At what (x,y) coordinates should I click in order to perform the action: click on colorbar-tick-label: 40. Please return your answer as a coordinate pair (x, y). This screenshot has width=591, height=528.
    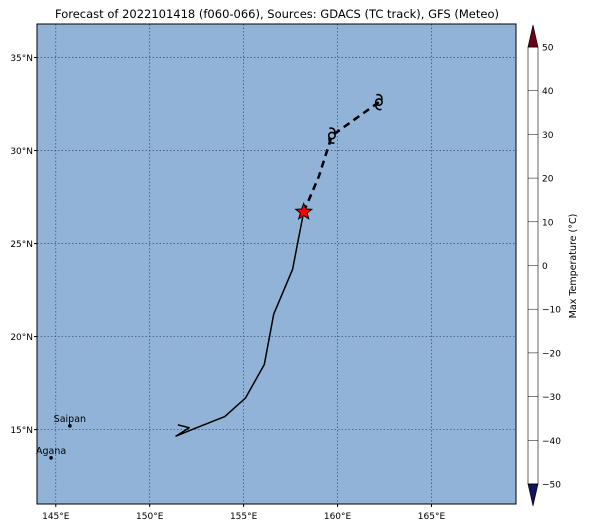
    Looking at the image, I should click on (548, 92).